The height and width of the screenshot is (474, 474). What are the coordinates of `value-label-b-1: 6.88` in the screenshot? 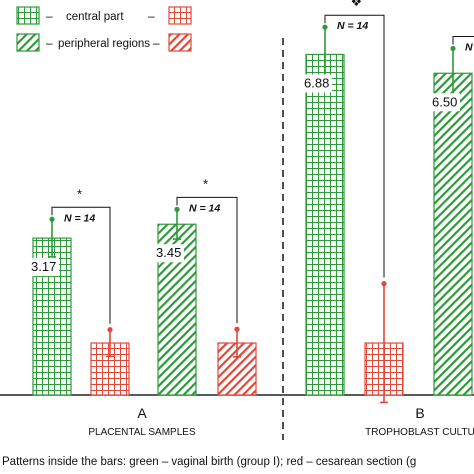 It's located at (316, 82).